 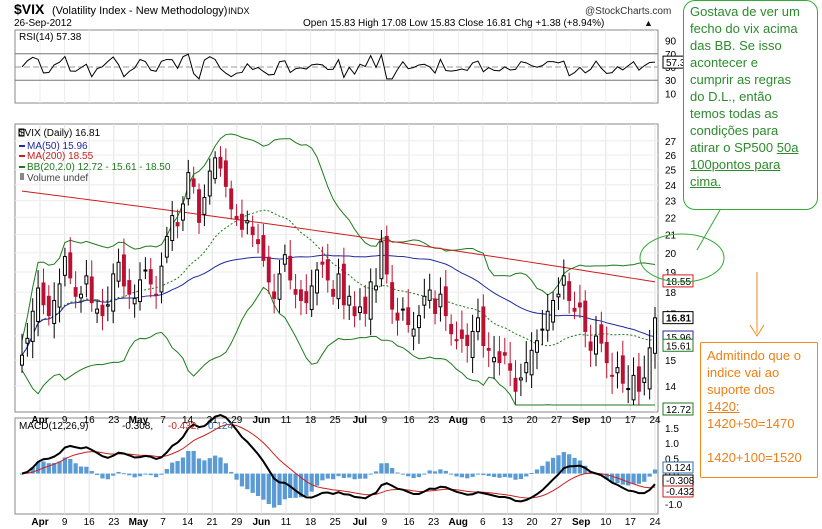 What do you see at coordinates (557, 420) in the screenshot?
I see `x-tick-label: 27` at bounding box center [557, 420].